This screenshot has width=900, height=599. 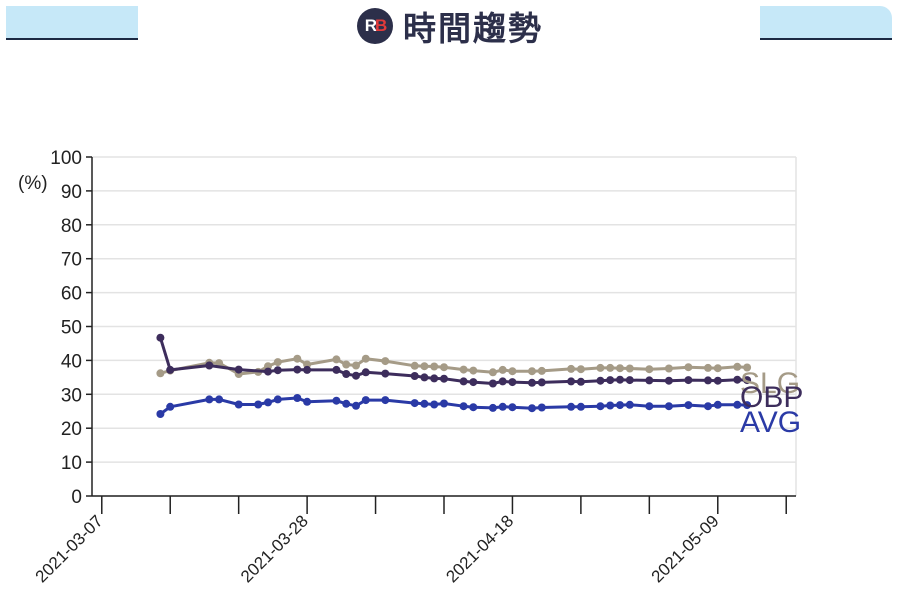 What do you see at coordinates (69, 548) in the screenshot?
I see `x-tick-label: 2021-03-07` at bounding box center [69, 548].